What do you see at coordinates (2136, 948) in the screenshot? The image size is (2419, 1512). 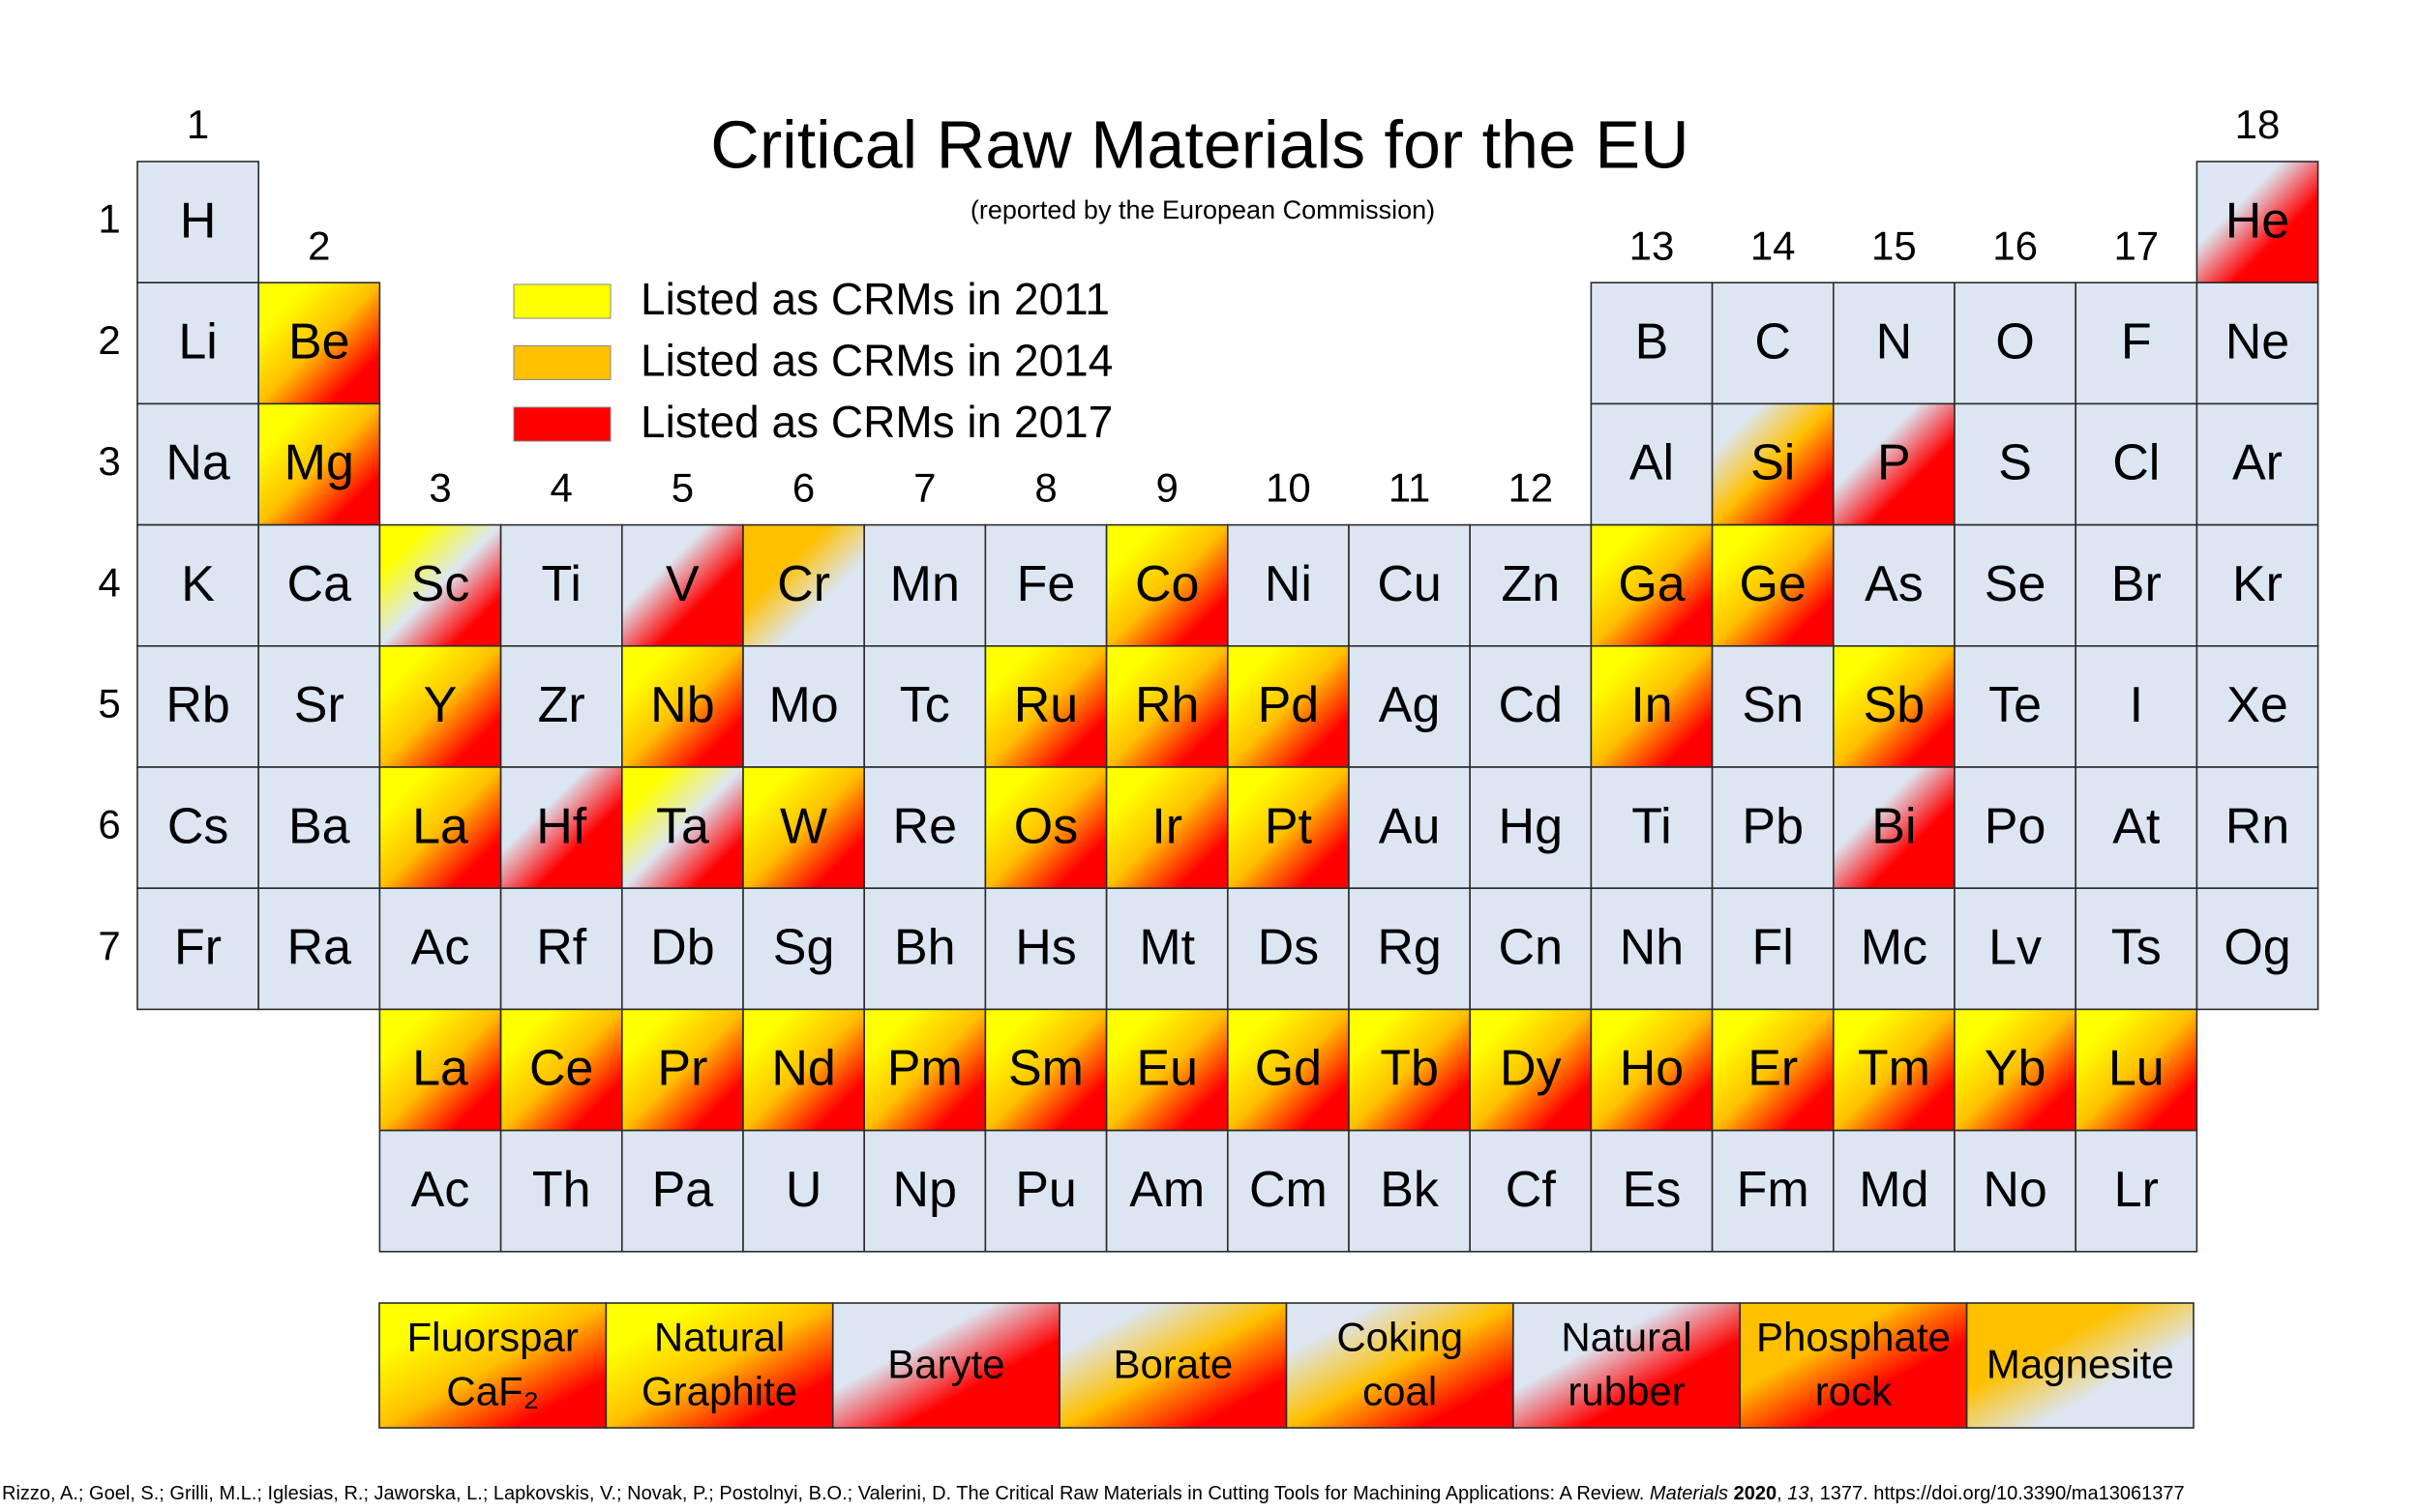 I see `element-symbol: Ts` at bounding box center [2136, 948].